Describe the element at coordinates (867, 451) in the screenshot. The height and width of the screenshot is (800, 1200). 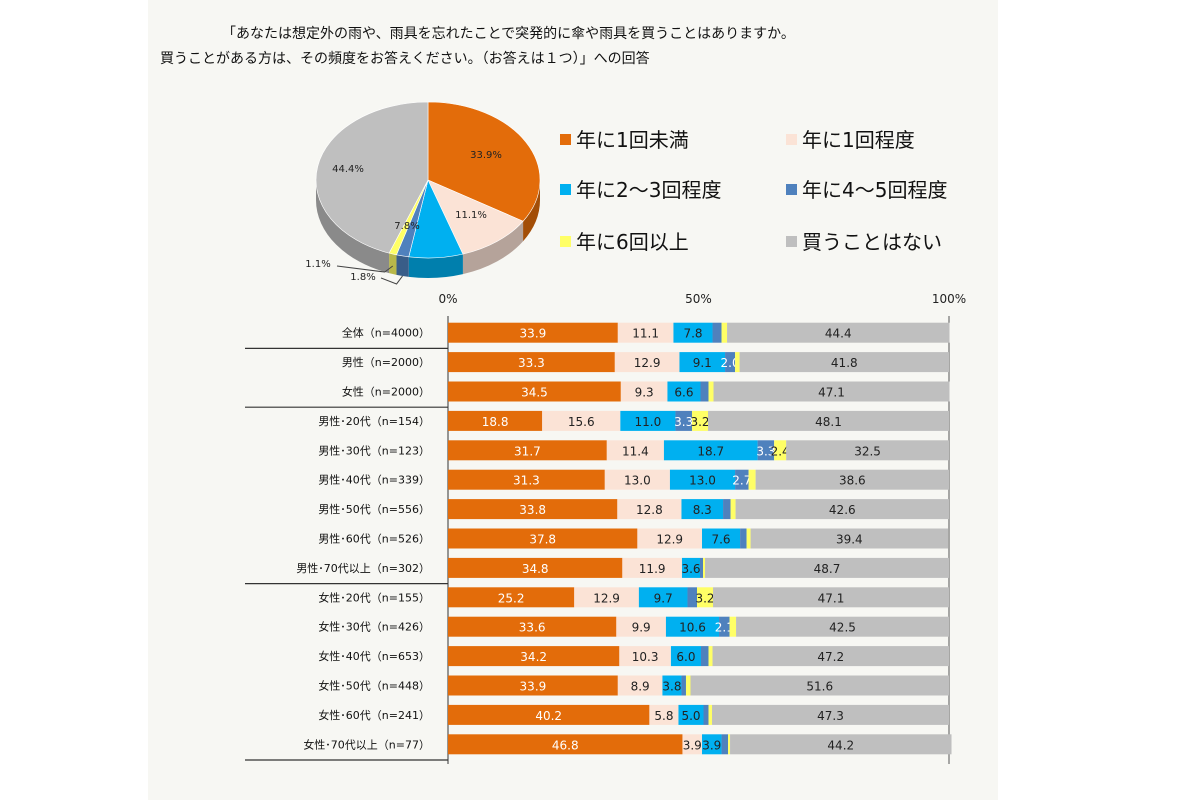
I see `bar-value-label: 32.5` at that location.